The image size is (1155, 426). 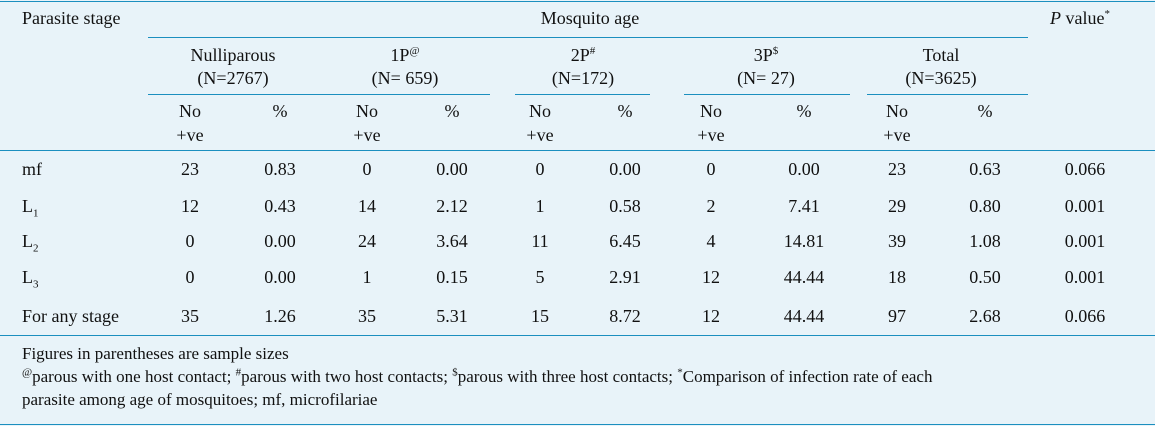 What do you see at coordinates (577, 1) in the screenshot?
I see `top-rule` at bounding box center [577, 1].